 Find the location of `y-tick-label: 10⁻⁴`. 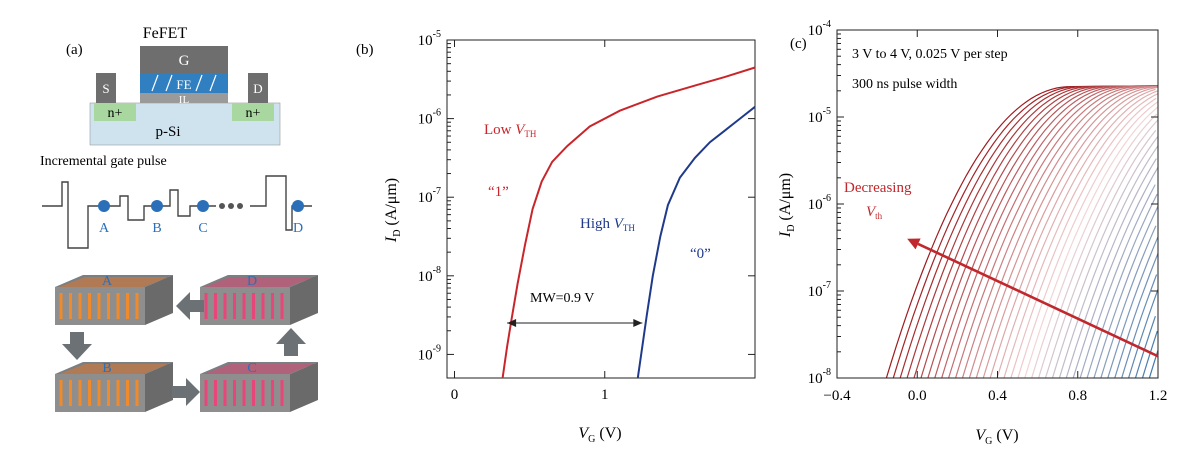

y-tick-label: 10⁻⁴ is located at coordinates (819, 29).